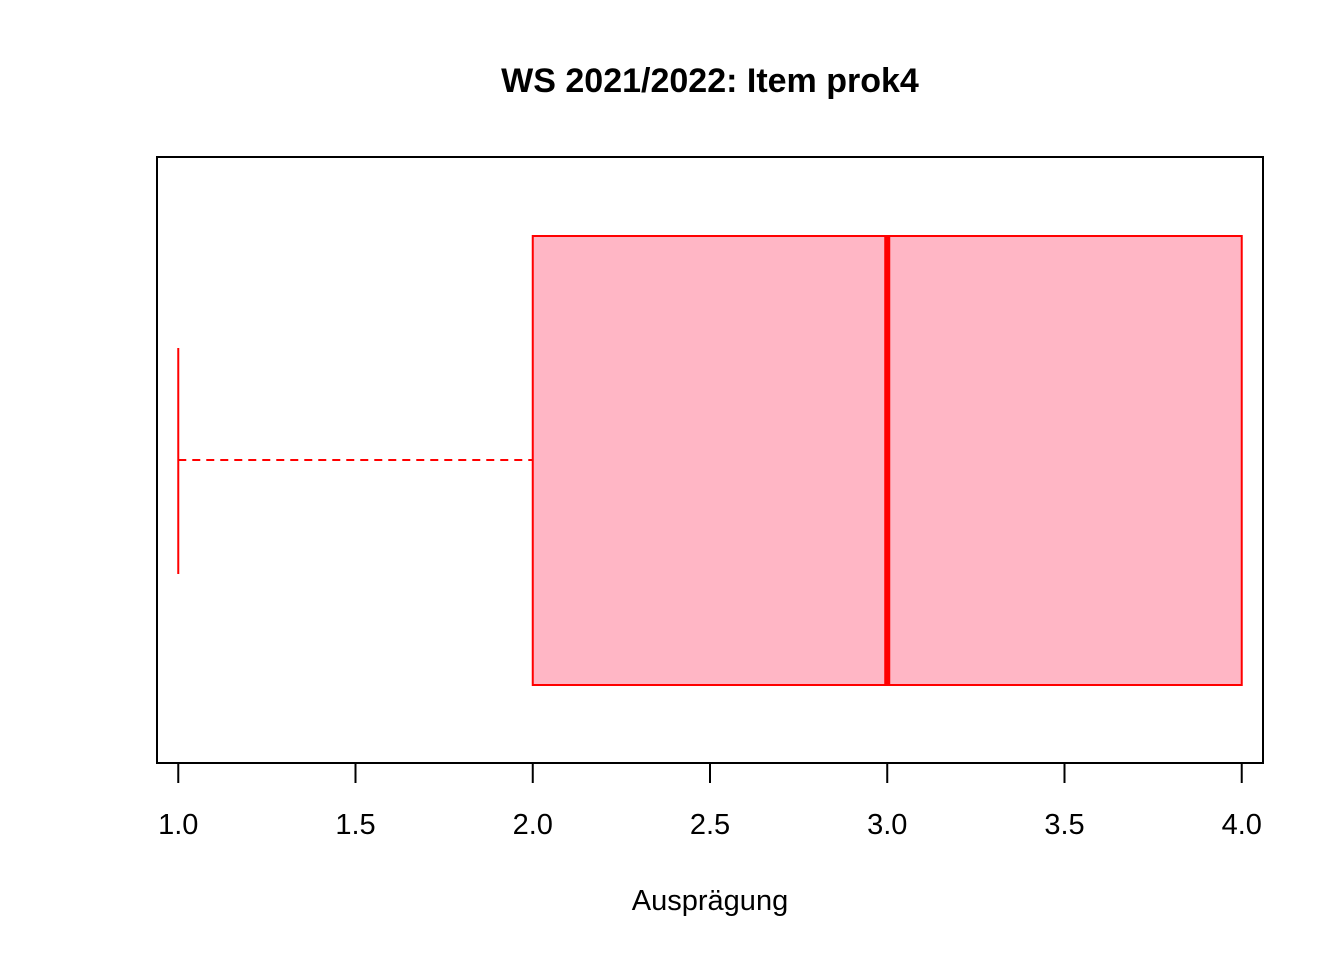  I want to click on x-tick-label: 3.5, so click(1064, 825).